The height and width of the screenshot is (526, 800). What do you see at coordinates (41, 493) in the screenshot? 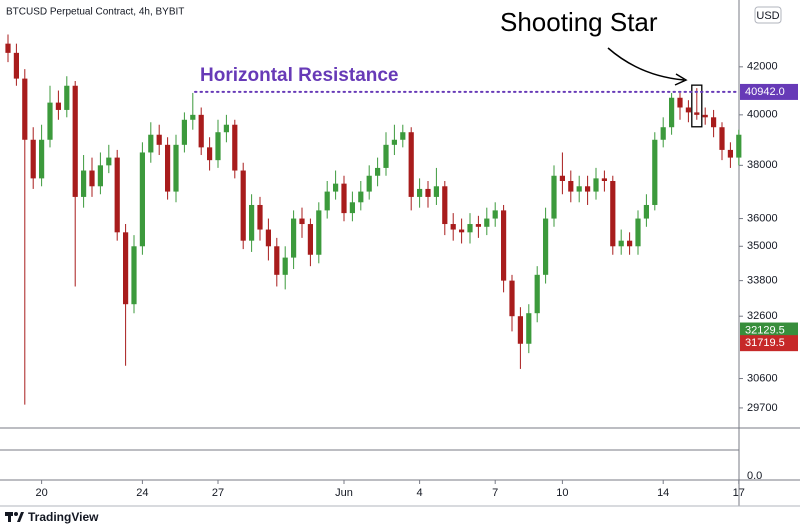
I see `x-tick-label: 20` at bounding box center [41, 493].